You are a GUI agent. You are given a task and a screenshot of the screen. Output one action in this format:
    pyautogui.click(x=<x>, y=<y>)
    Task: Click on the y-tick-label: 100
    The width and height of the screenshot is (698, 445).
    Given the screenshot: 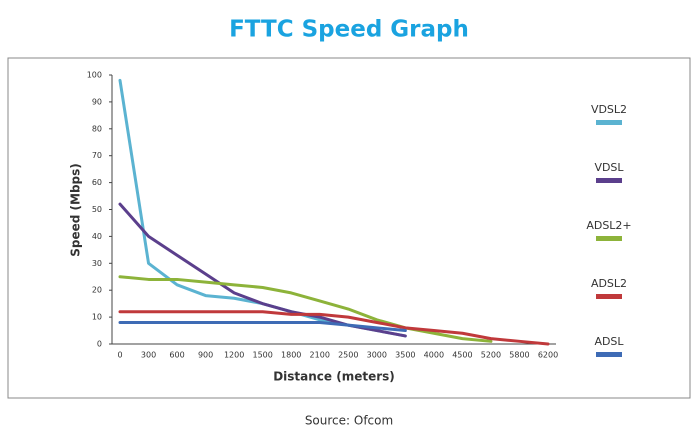 What is the action you would take?
    pyautogui.click(x=94, y=75)
    